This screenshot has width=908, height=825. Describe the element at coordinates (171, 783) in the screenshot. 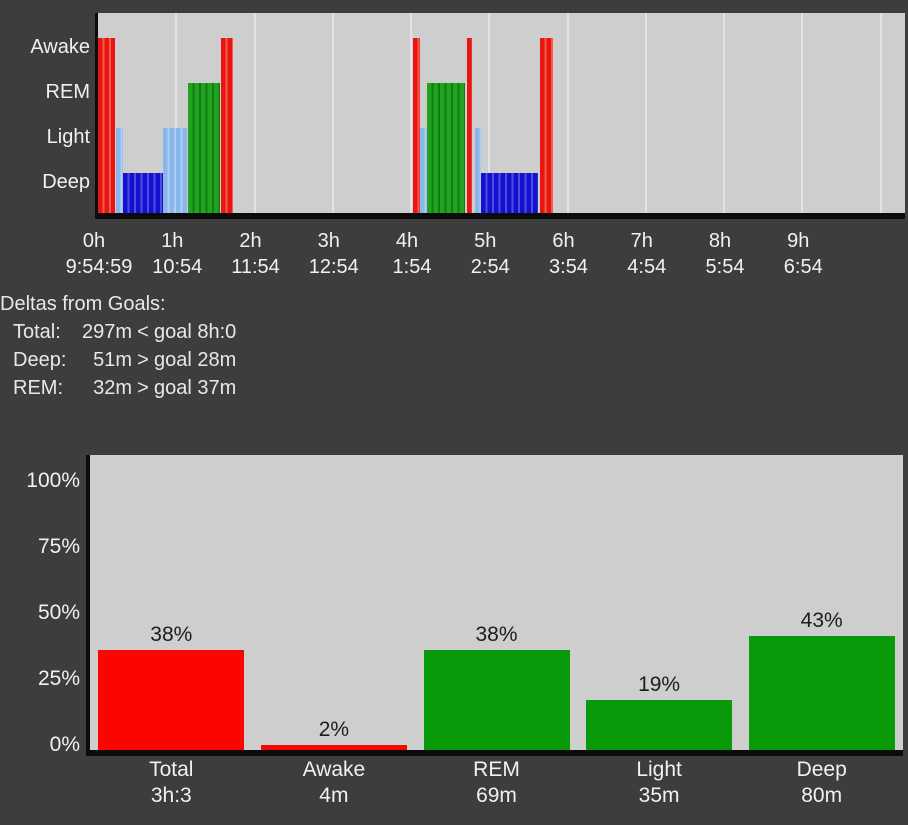

I see `bar-category-label-total: Total 3h:3` at that location.